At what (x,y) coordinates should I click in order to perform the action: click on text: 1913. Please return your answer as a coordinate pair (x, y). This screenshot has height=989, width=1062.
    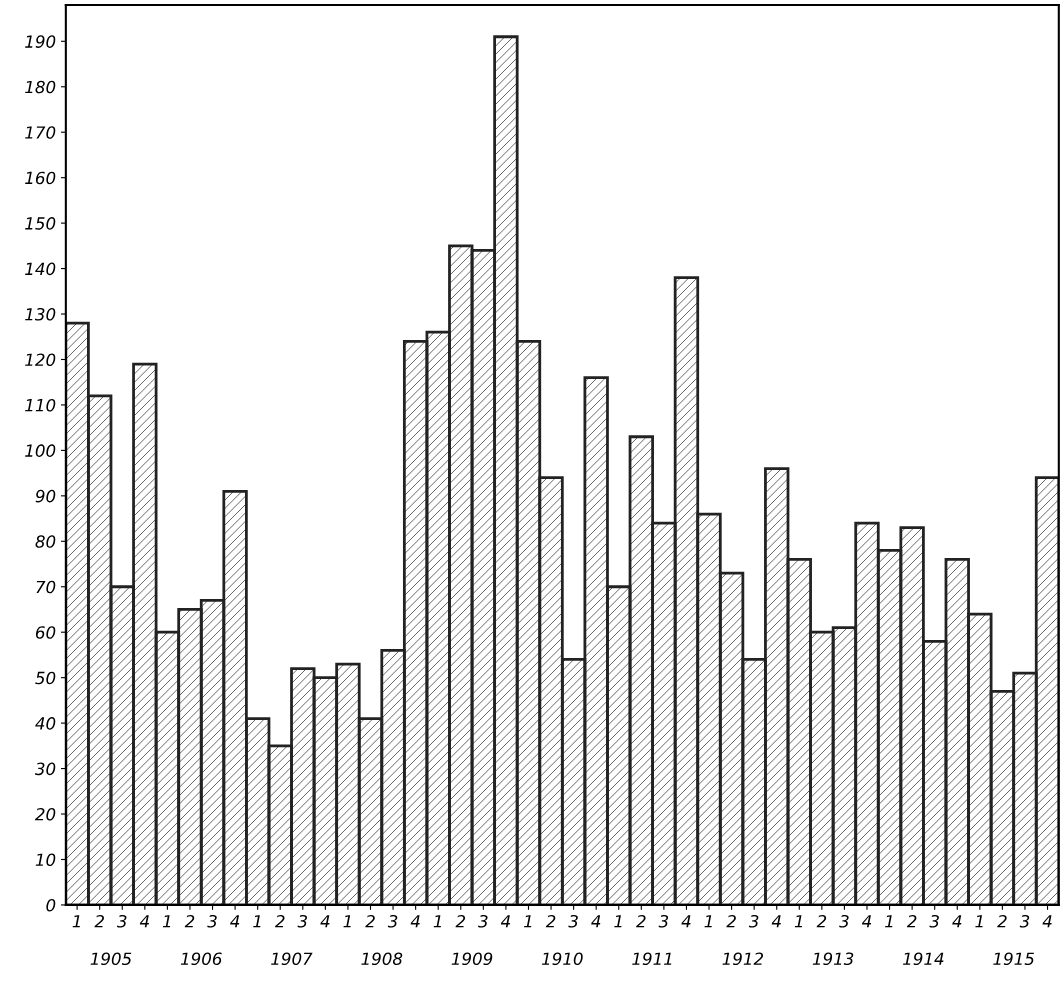
    Looking at the image, I should click on (833, 959).